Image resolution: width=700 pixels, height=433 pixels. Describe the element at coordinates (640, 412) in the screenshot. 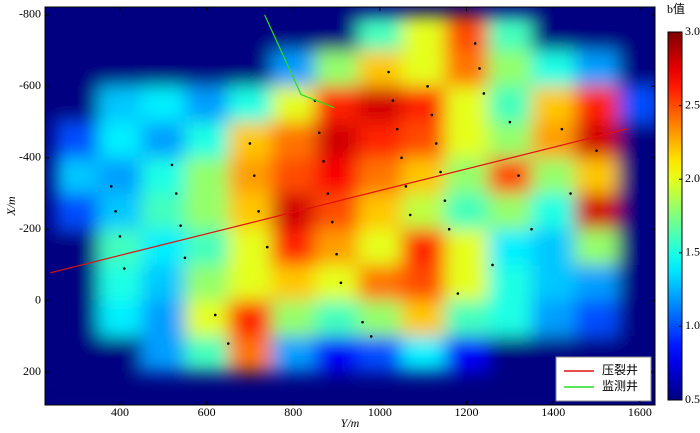

I see `x-tick-label: 1600` at that location.